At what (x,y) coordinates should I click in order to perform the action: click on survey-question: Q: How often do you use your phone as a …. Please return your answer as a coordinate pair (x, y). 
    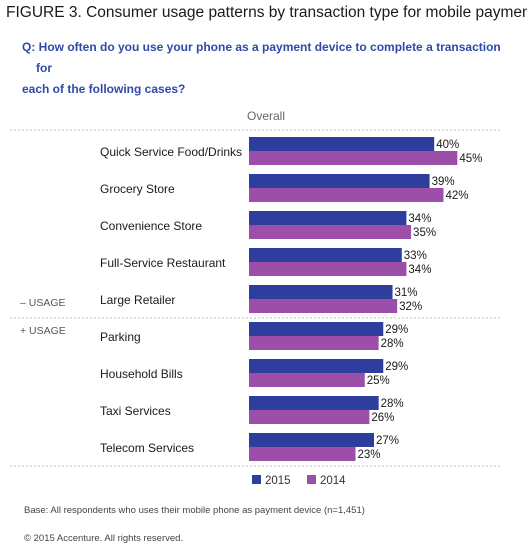
    Looking at the image, I should click on (267, 68).